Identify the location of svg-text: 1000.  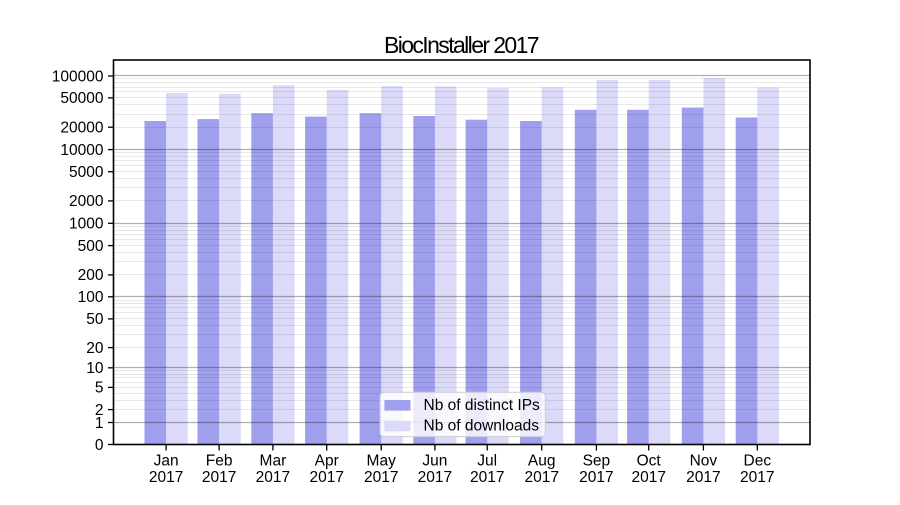
(86, 224).